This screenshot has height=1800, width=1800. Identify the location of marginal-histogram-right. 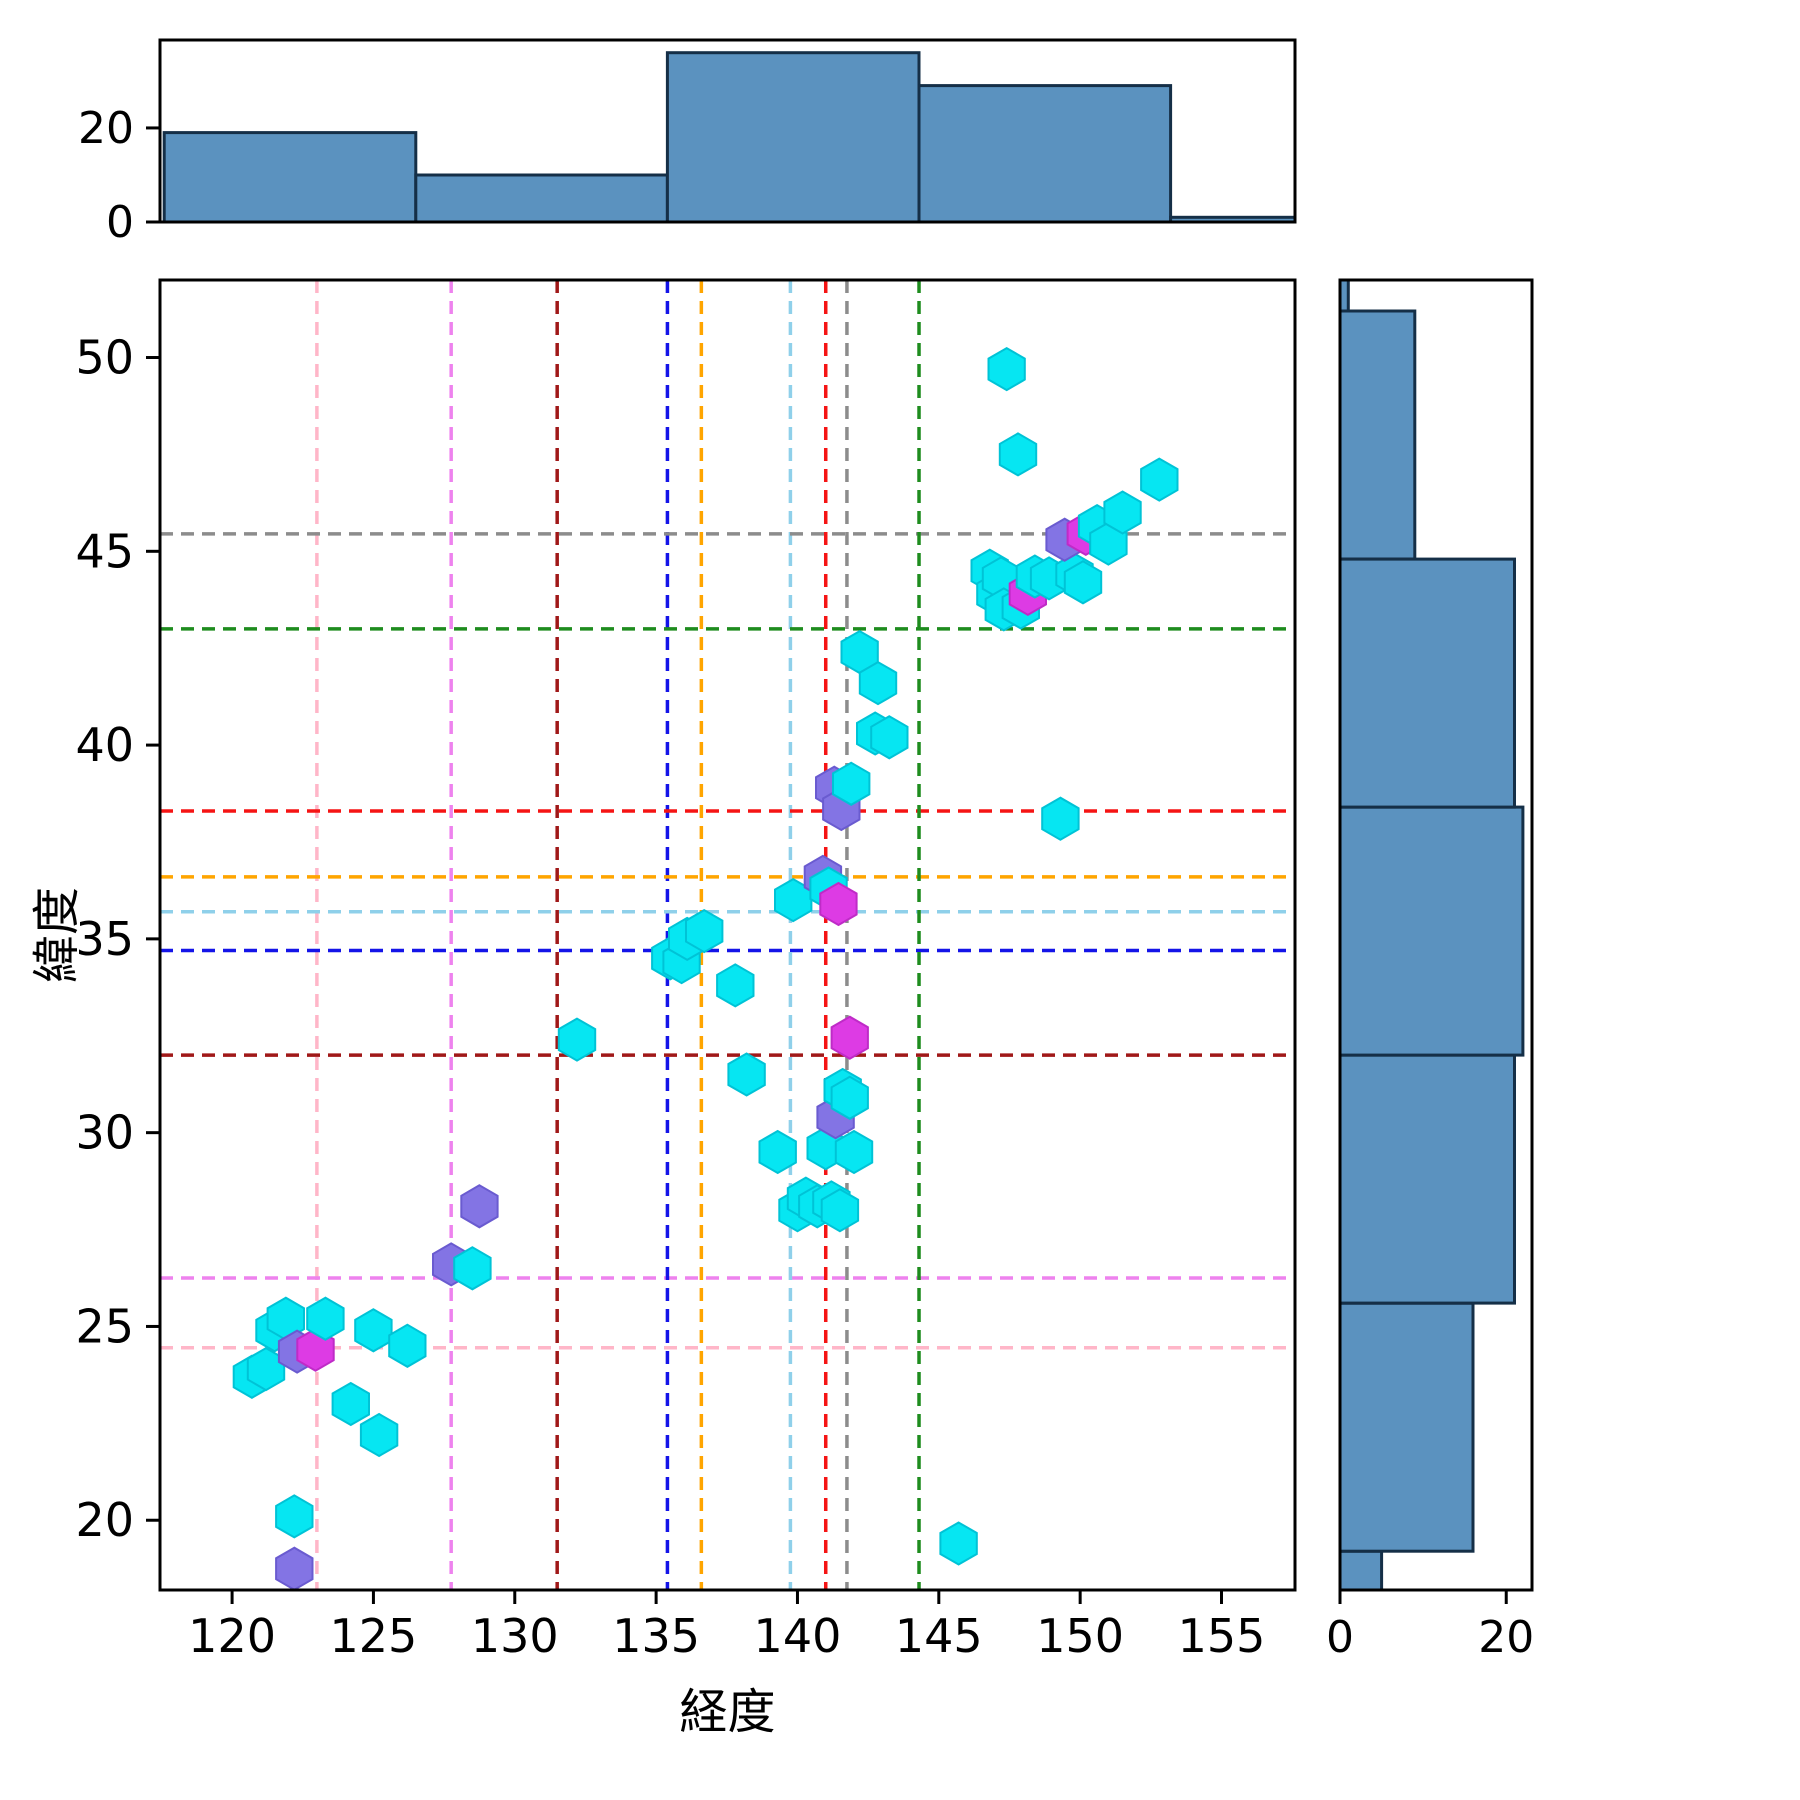
(1436, 941).